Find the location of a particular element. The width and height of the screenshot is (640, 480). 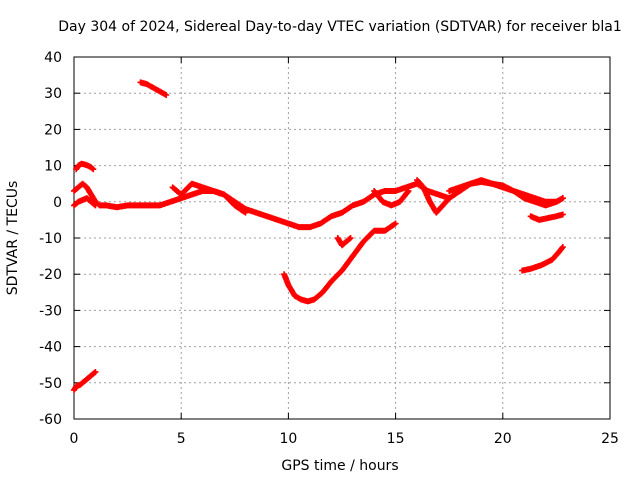

y-axis-label: SDTVAR / TECUs is located at coordinates (13, 238).